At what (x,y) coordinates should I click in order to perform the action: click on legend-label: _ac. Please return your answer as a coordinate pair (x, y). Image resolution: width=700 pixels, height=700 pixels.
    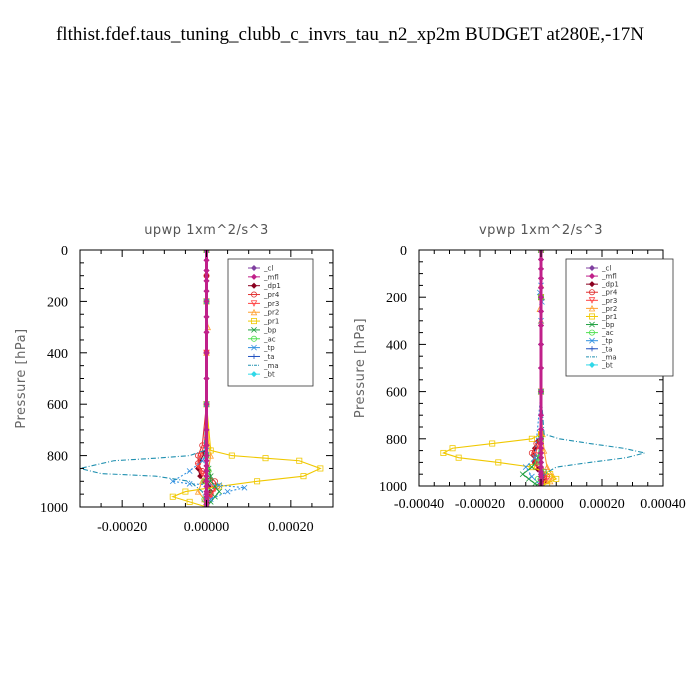
    Looking at the image, I should click on (269, 339).